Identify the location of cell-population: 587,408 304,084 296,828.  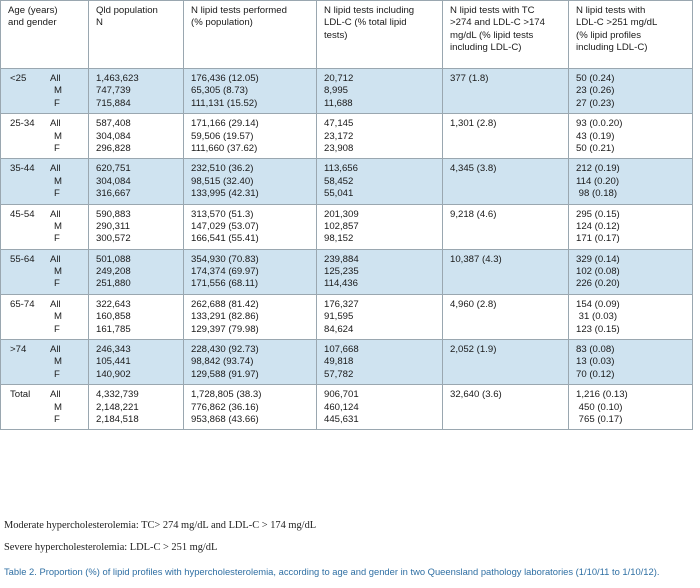
(136, 136).